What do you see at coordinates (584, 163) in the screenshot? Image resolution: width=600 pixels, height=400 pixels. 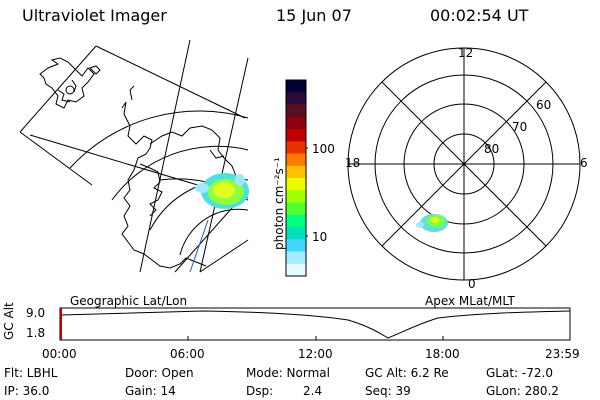 I see `mlt-6-label: 6` at bounding box center [584, 163].